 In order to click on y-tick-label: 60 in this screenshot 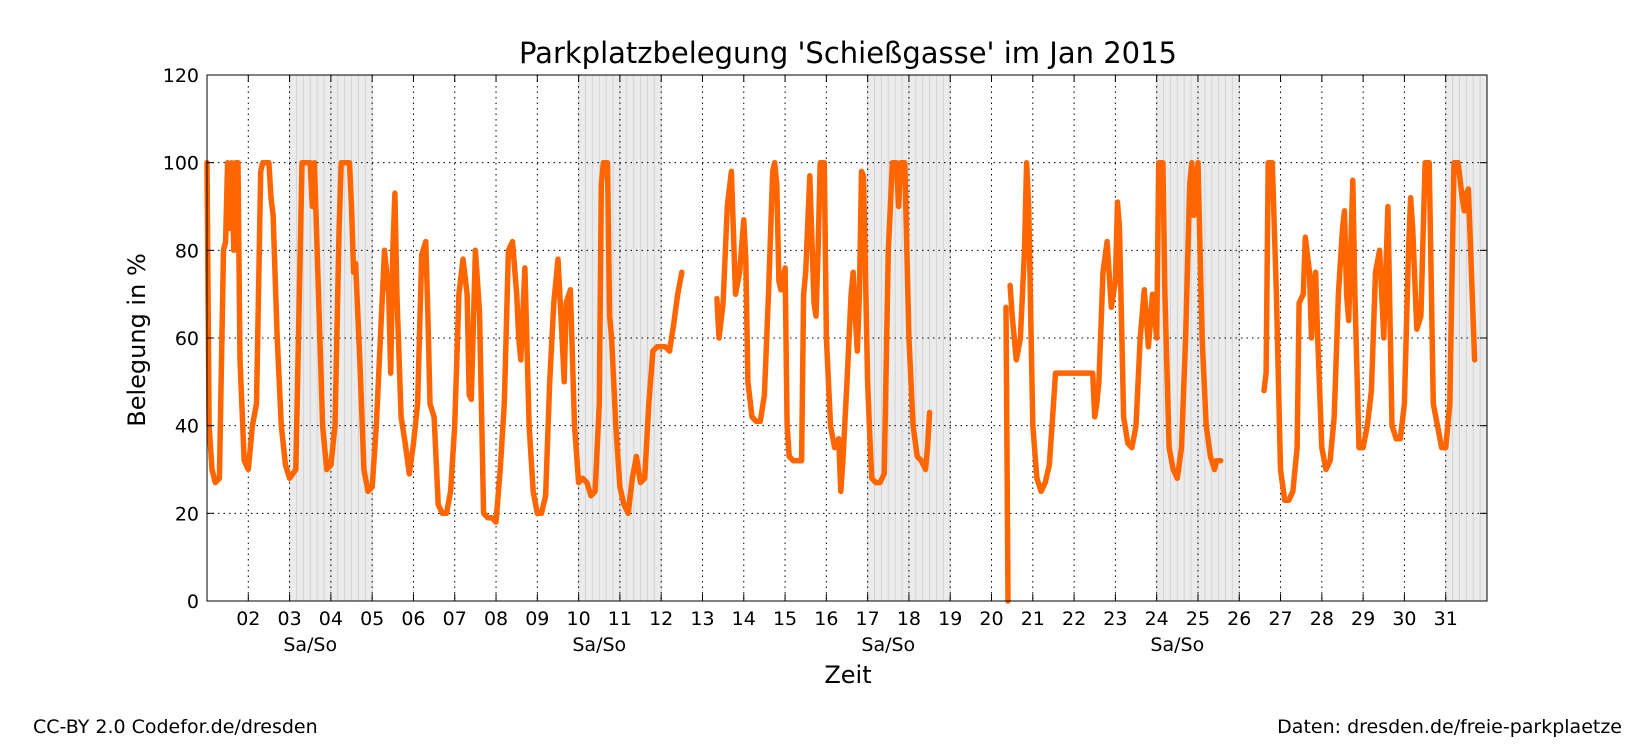, I will do `click(187, 339)`.